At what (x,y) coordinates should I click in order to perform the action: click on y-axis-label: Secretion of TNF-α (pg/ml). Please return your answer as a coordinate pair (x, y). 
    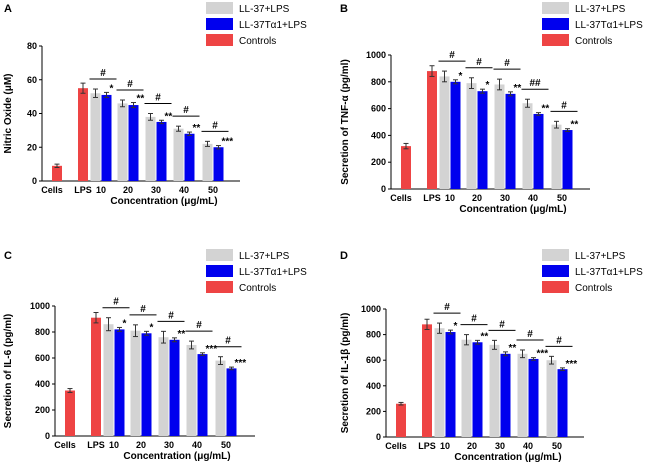
    Looking at the image, I should click on (345, 122).